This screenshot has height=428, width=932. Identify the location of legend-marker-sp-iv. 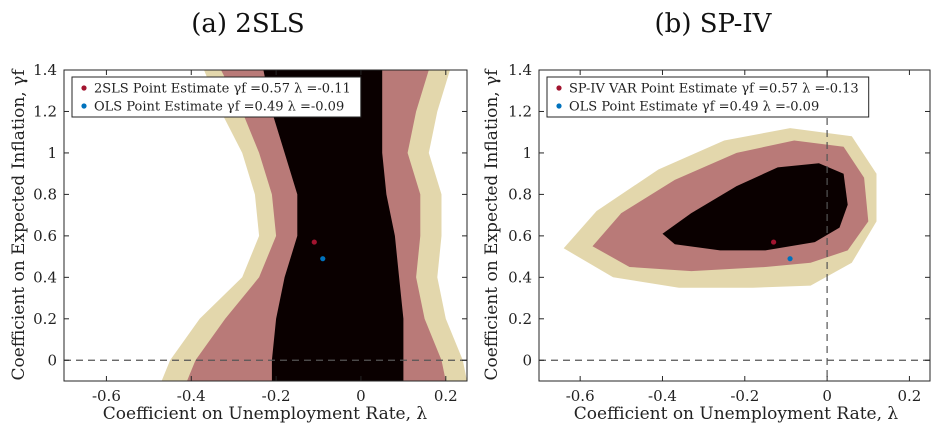
(559, 88).